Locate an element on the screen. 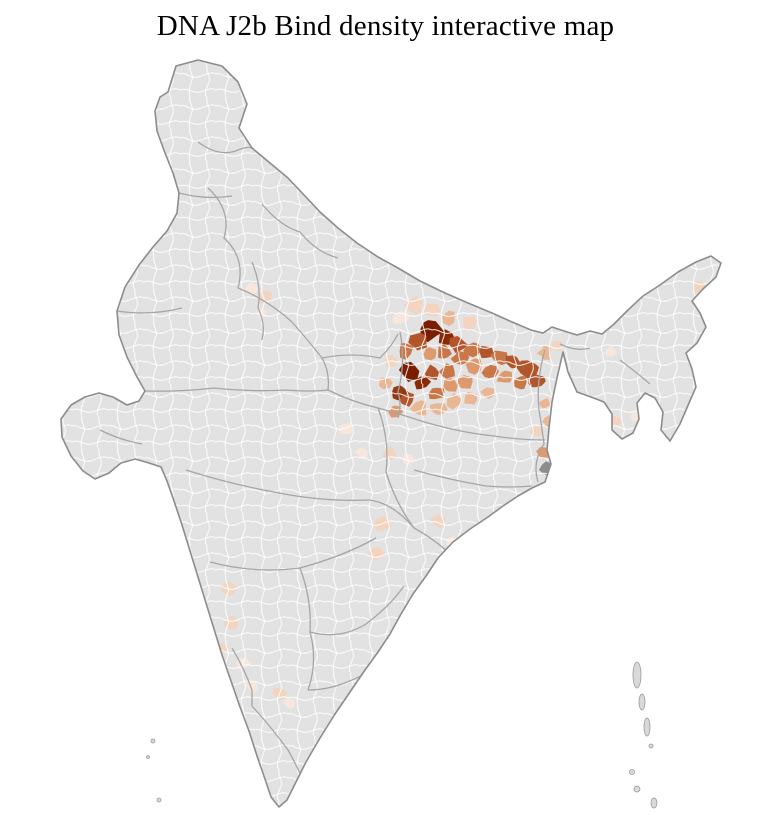  page-title: DNA J2b Bind density interactive map is located at coordinates (385, 26).